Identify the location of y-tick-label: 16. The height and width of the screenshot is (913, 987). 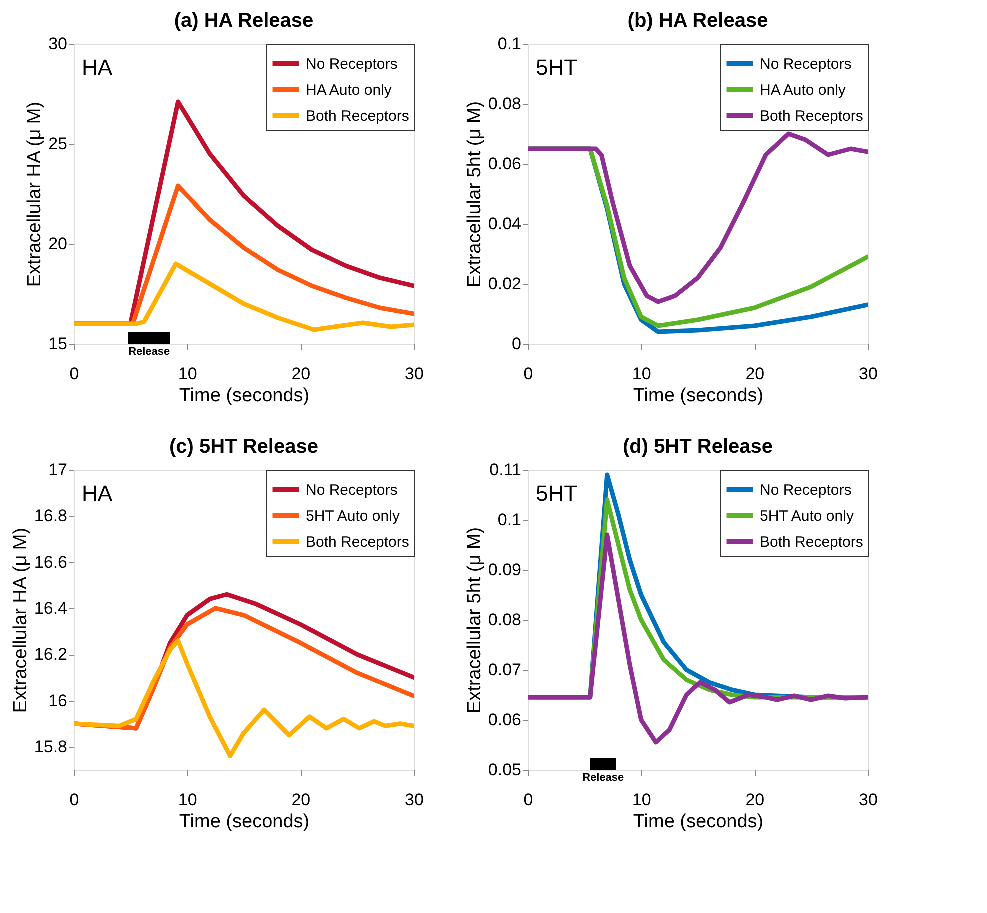
(58, 700).